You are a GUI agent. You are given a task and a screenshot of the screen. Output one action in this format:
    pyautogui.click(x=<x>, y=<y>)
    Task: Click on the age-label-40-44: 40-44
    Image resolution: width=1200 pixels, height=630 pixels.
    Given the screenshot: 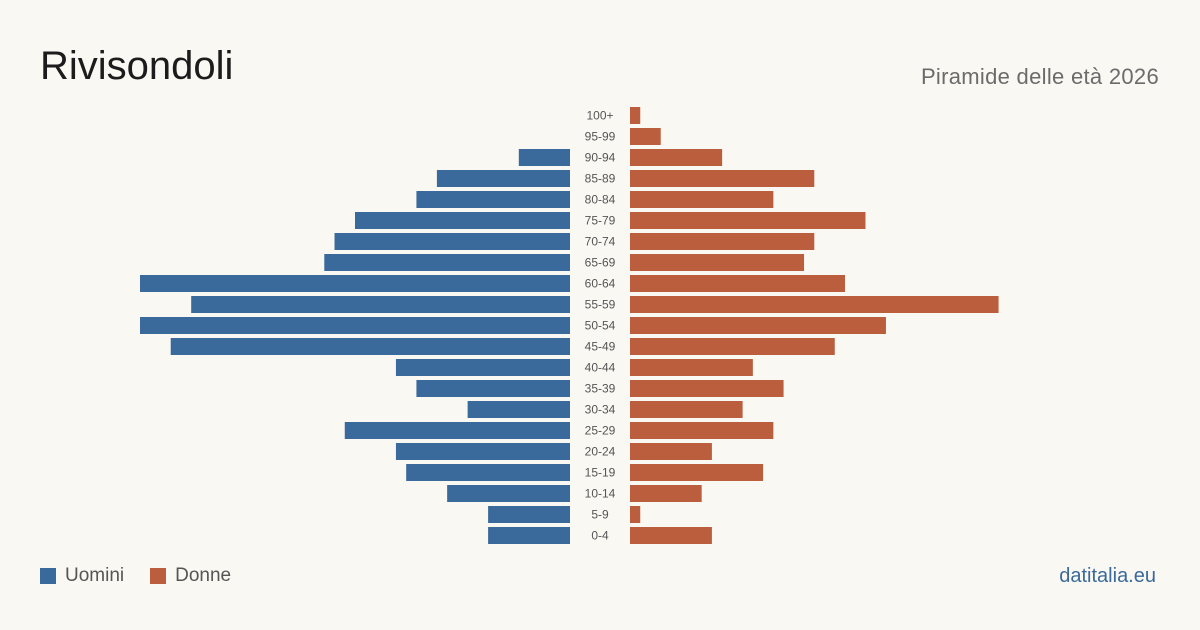 What is the action you would take?
    pyautogui.click(x=600, y=368)
    